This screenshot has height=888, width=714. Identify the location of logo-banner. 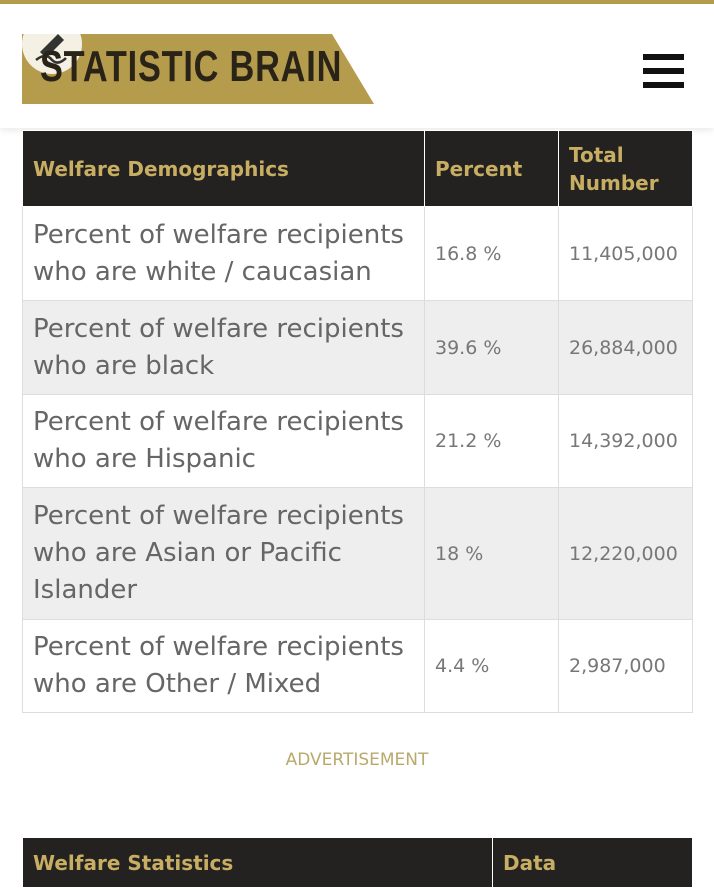
(200, 70).